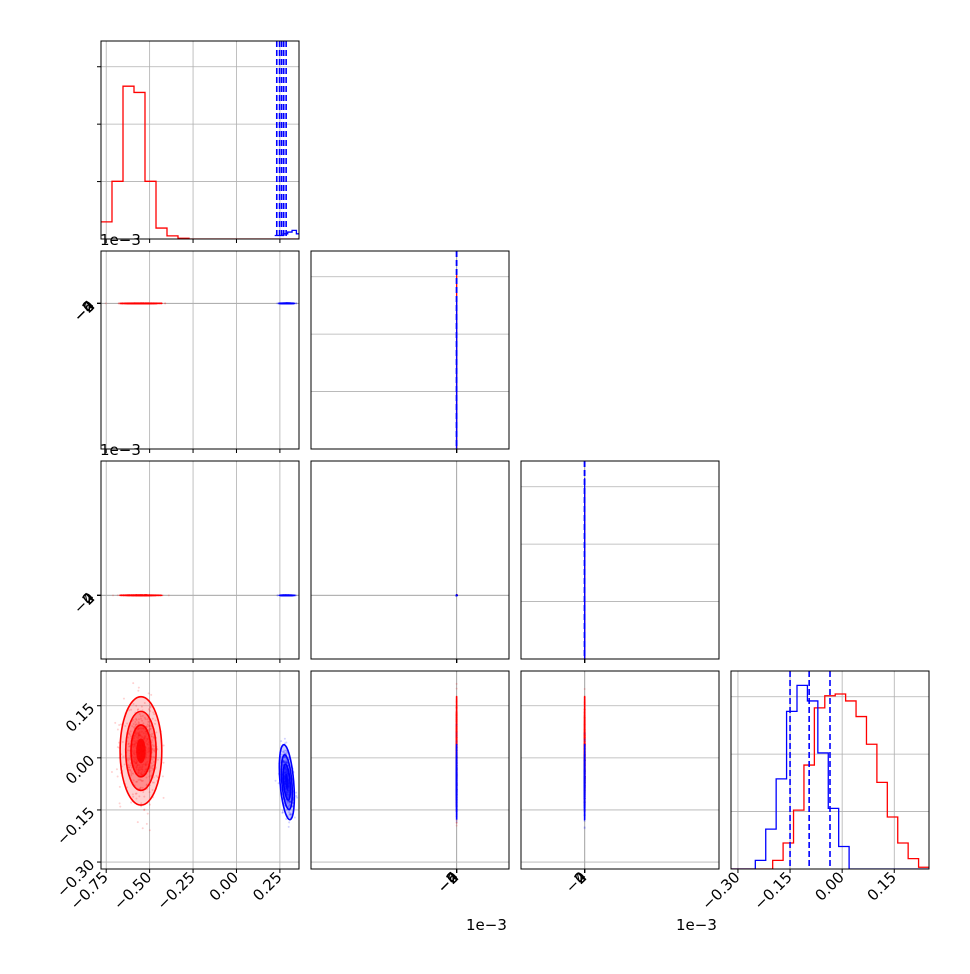 This screenshot has height=974, width=970. What do you see at coordinates (410, 784) in the screenshot?
I see `panel-3-1: −6−4−202` at bounding box center [410, 784].